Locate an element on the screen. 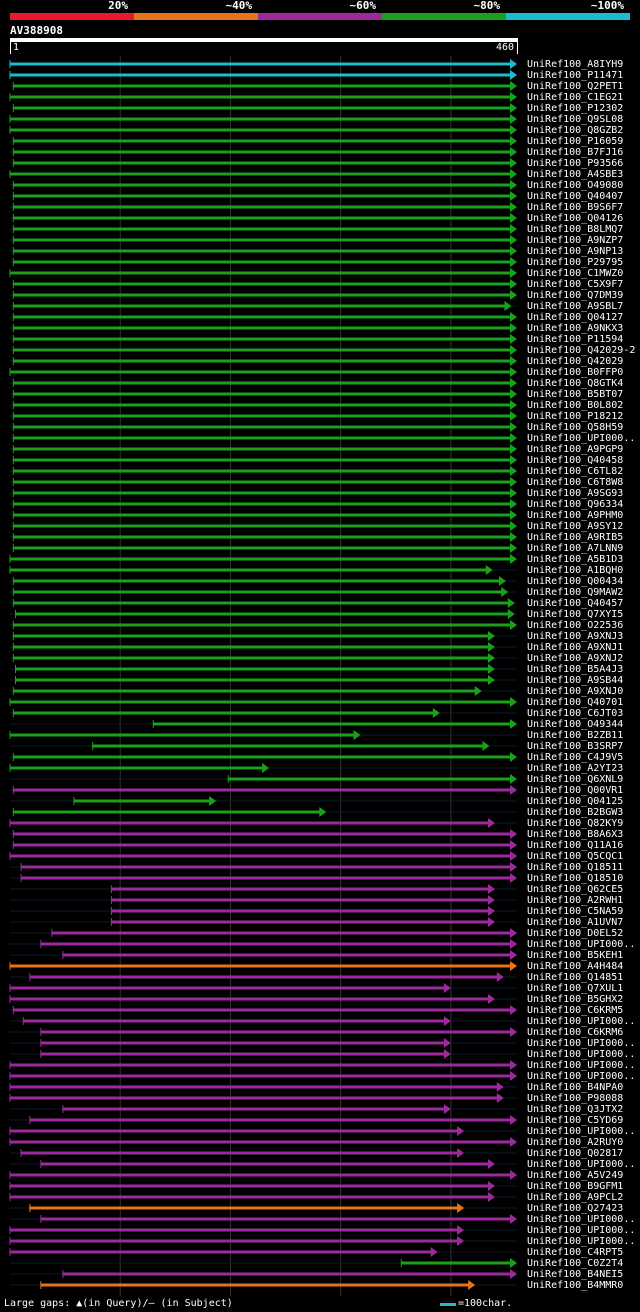  hit-label: UniRef100_Q82KY9 is located at coordinates (575, 823).